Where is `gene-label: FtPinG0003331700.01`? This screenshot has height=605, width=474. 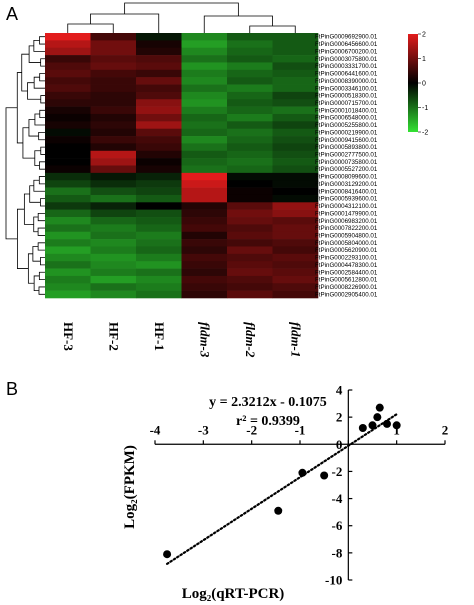 gene-label: FtPinG0003331700.01 is located at coordinates (346, 66).